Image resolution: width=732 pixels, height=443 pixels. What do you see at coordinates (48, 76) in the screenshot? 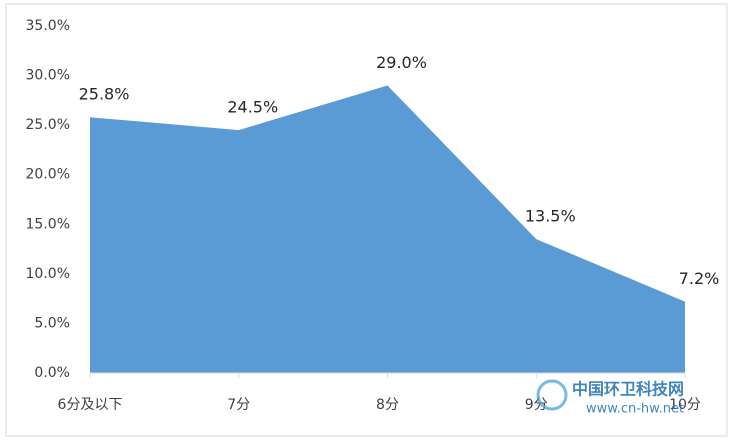
I see `y-tick-label: 30.0%` at bounding box center [48, 76].